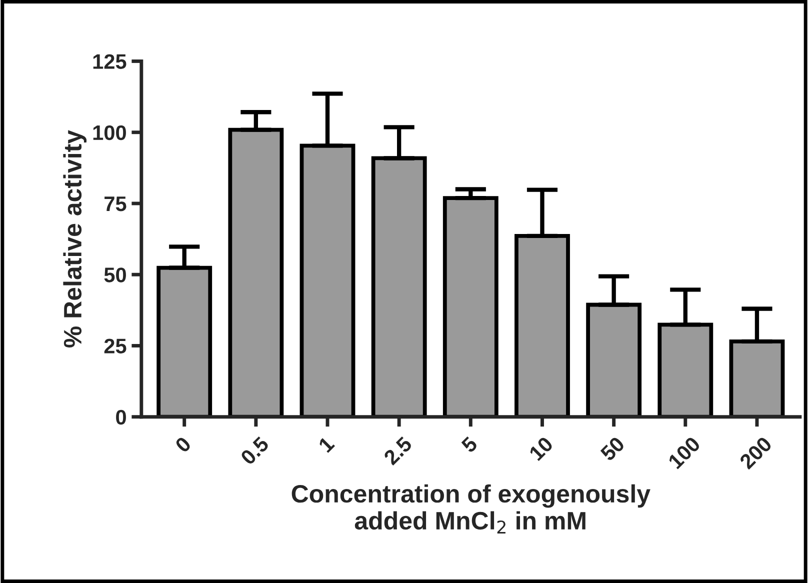  What do you see at coordinates (255, 451) in the screenshot?
I see `x-tick-label: 0.5` at bounding box center [255, 451].